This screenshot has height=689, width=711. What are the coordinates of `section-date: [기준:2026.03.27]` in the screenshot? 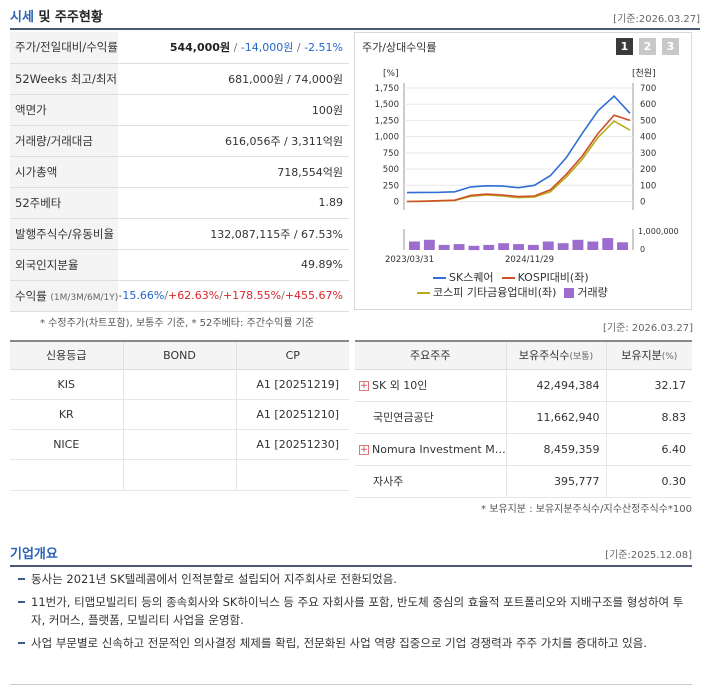 It's located at (656, 19).